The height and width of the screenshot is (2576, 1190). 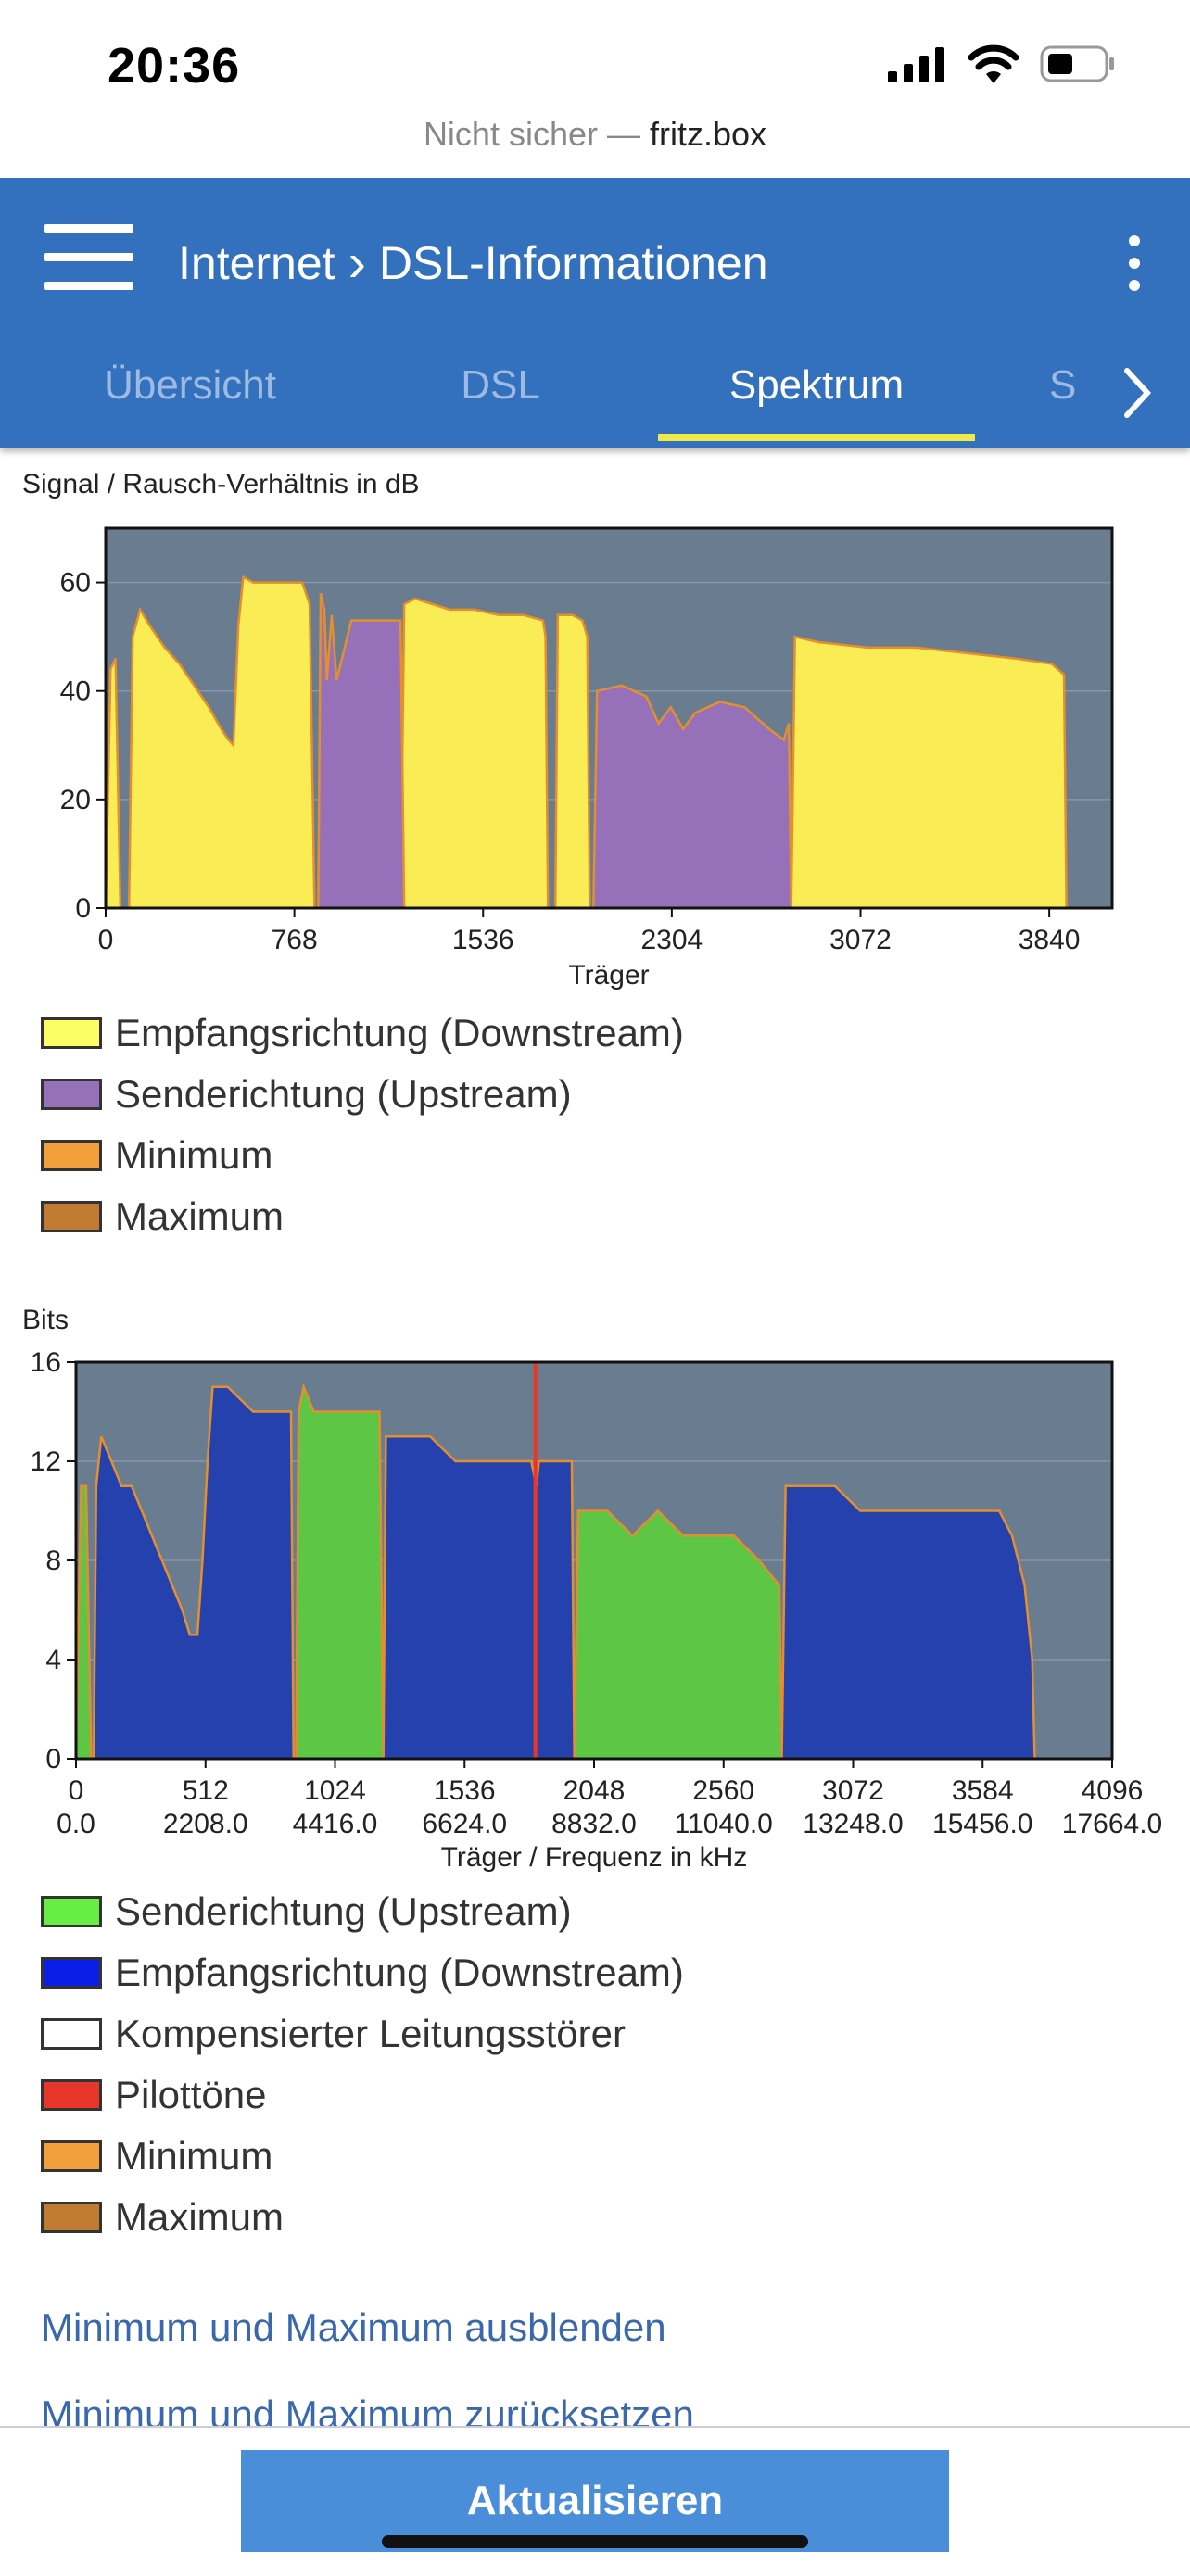 I want to click on legend-label: Senderichtung (Upstream), so click(x=343, y=1911).